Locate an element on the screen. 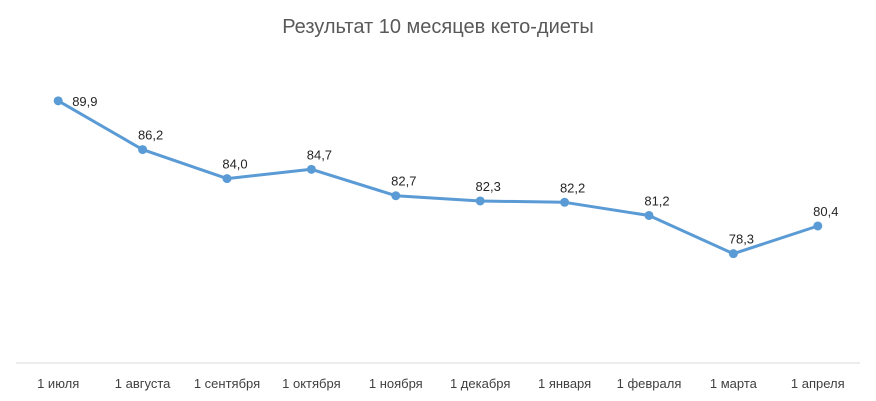  x-tick-label: 1 марта is located at coordinates (734, 383).